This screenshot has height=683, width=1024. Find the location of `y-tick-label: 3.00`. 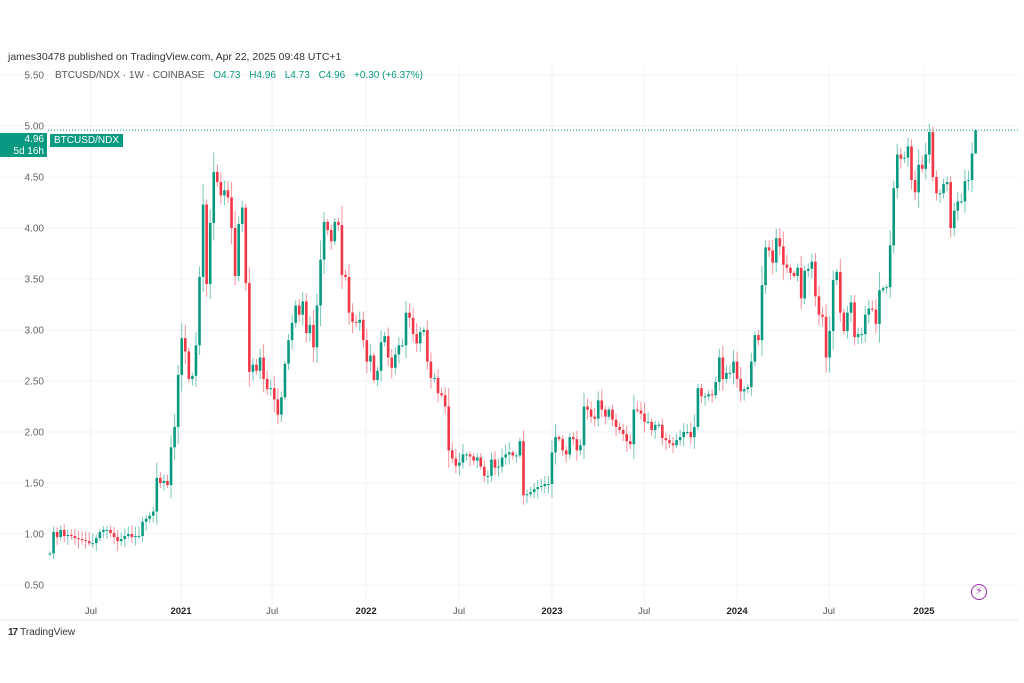

y-tick-label: 3.00 is located at coordinates (35, 331).